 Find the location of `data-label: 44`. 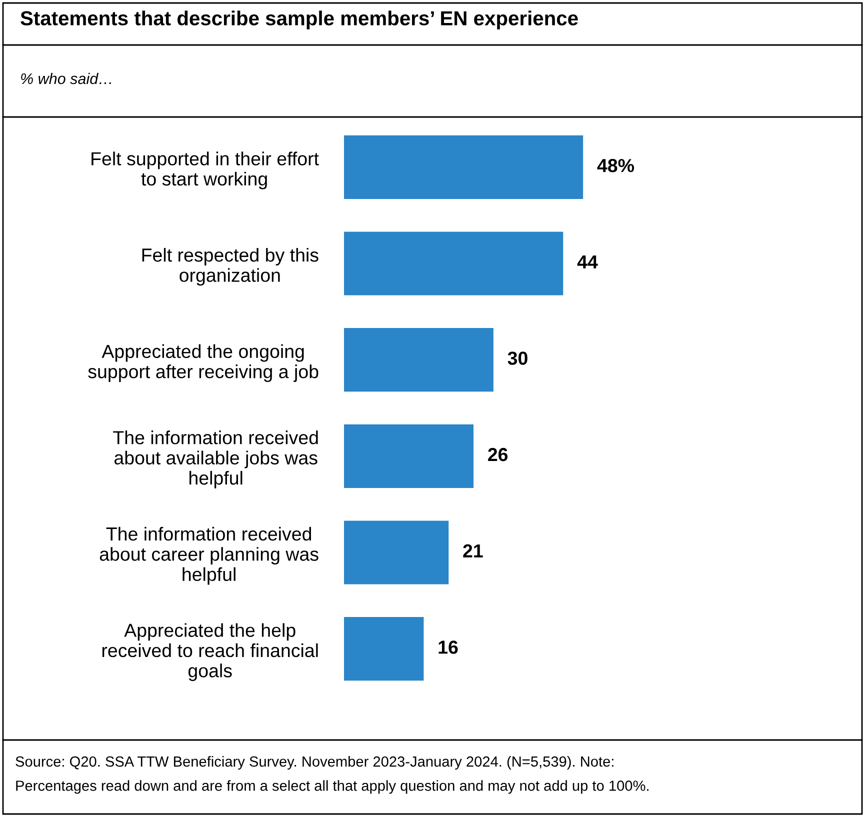

data-label: 44 is located at coordinates (587, 261).